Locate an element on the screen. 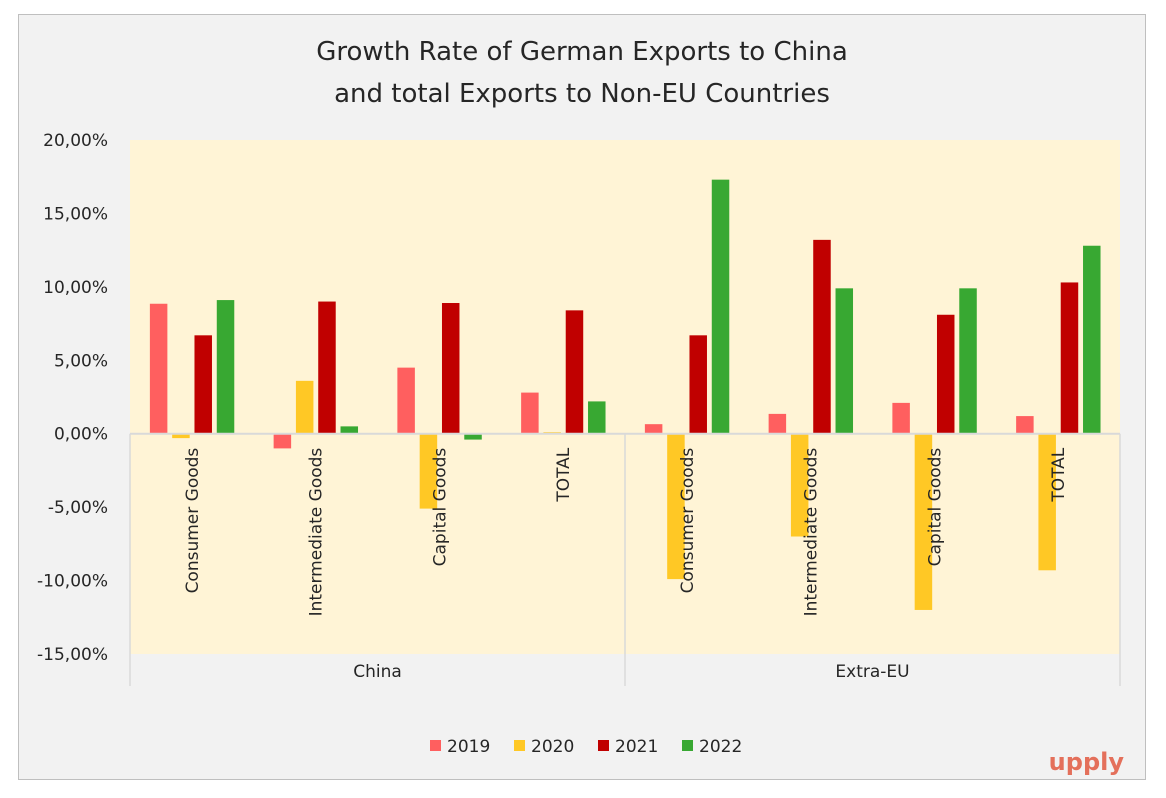  legend-swatch-2019 is located at coordinates (435, 745).